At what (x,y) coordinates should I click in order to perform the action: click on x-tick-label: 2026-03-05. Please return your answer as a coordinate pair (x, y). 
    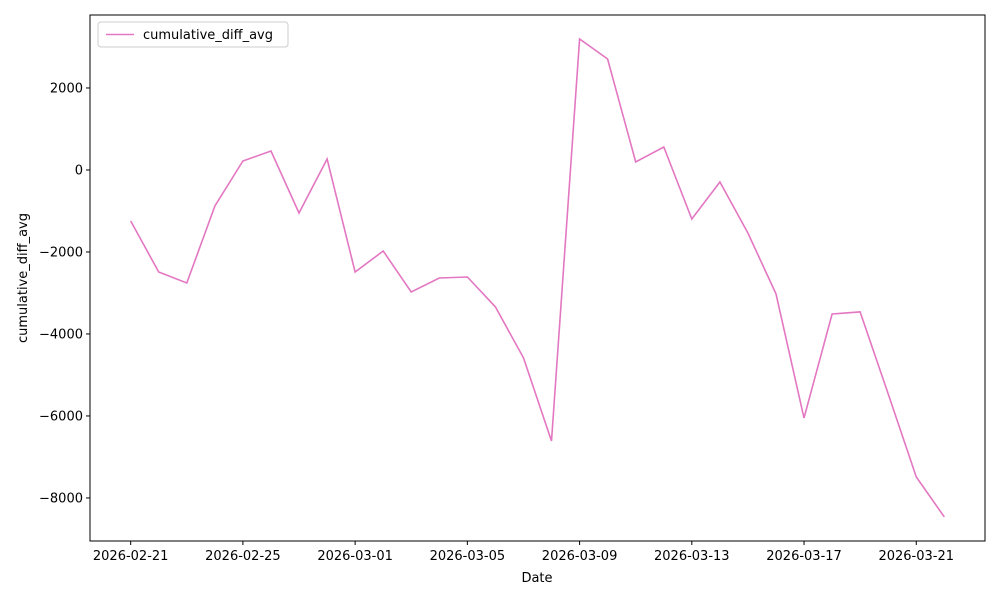
    Looking at the image, I should click on (468, 556).